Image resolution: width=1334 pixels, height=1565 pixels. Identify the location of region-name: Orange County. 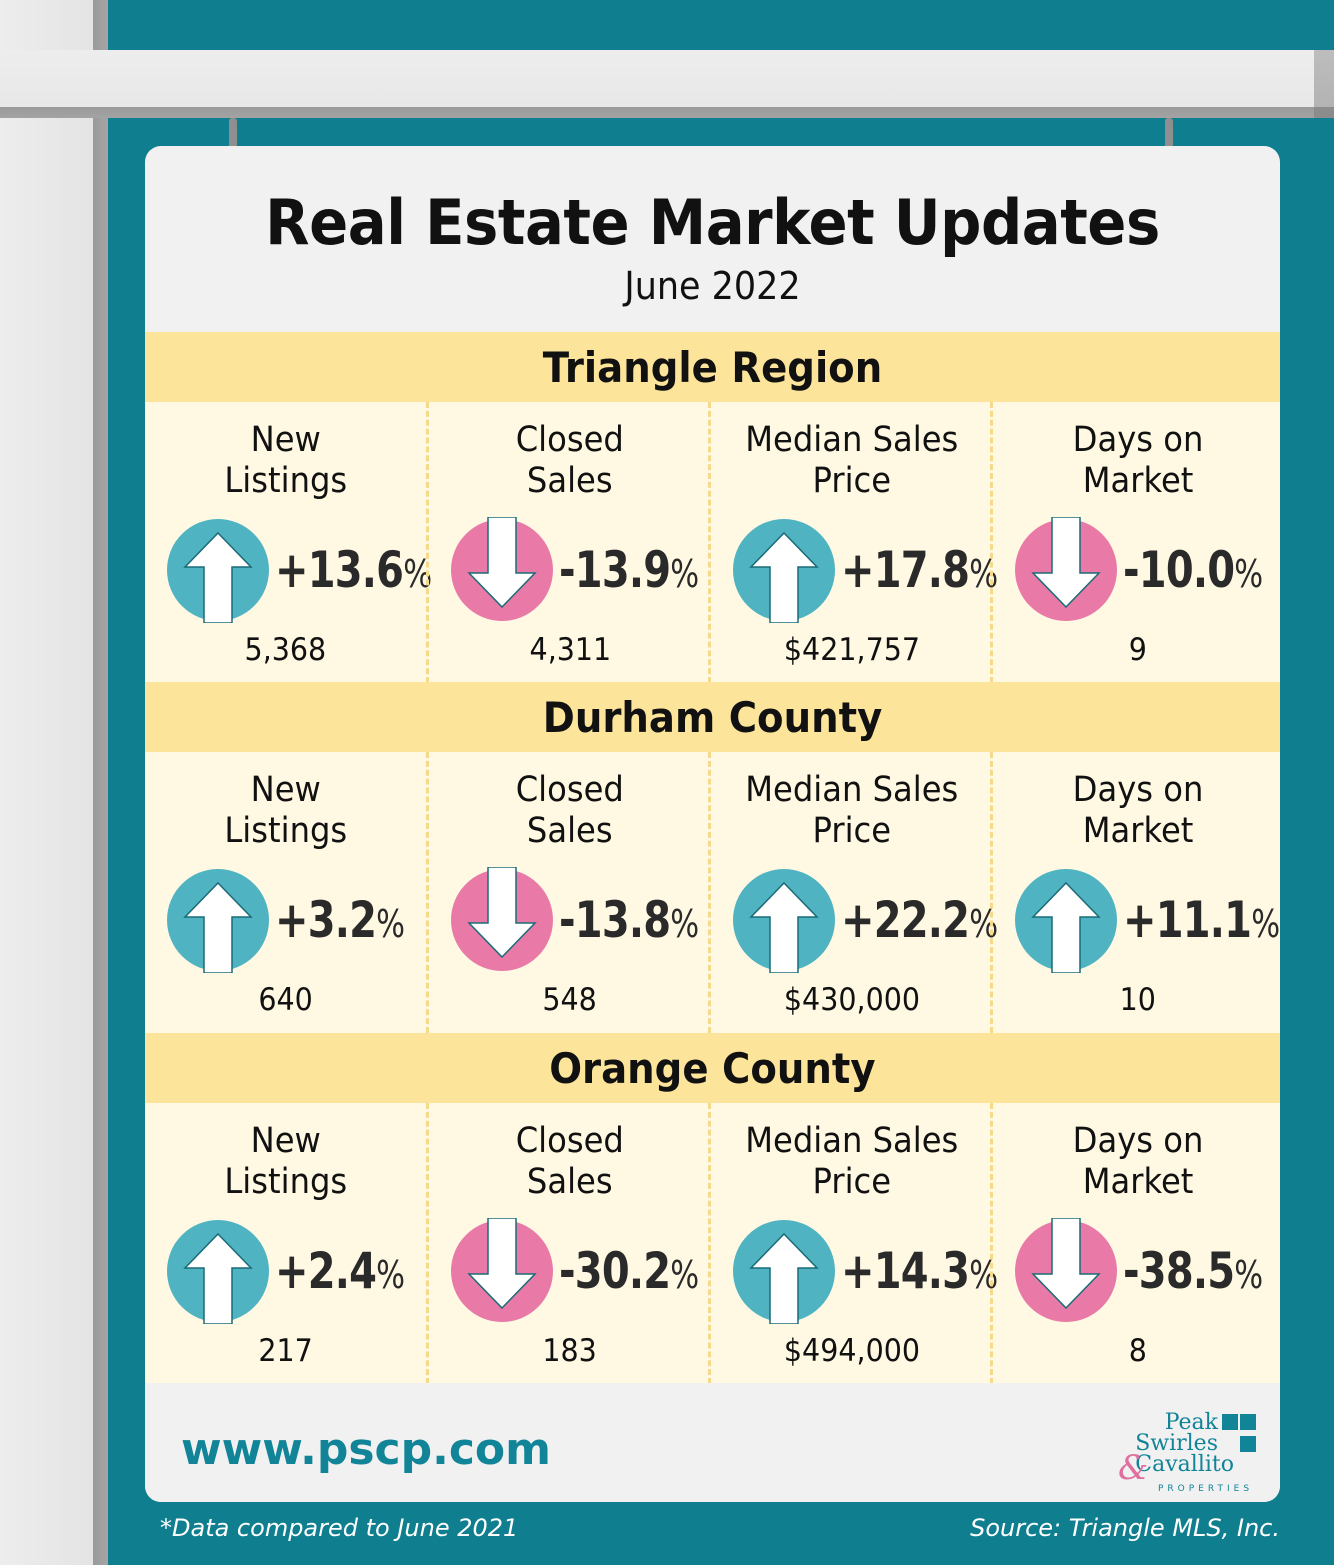
(712, 1068).